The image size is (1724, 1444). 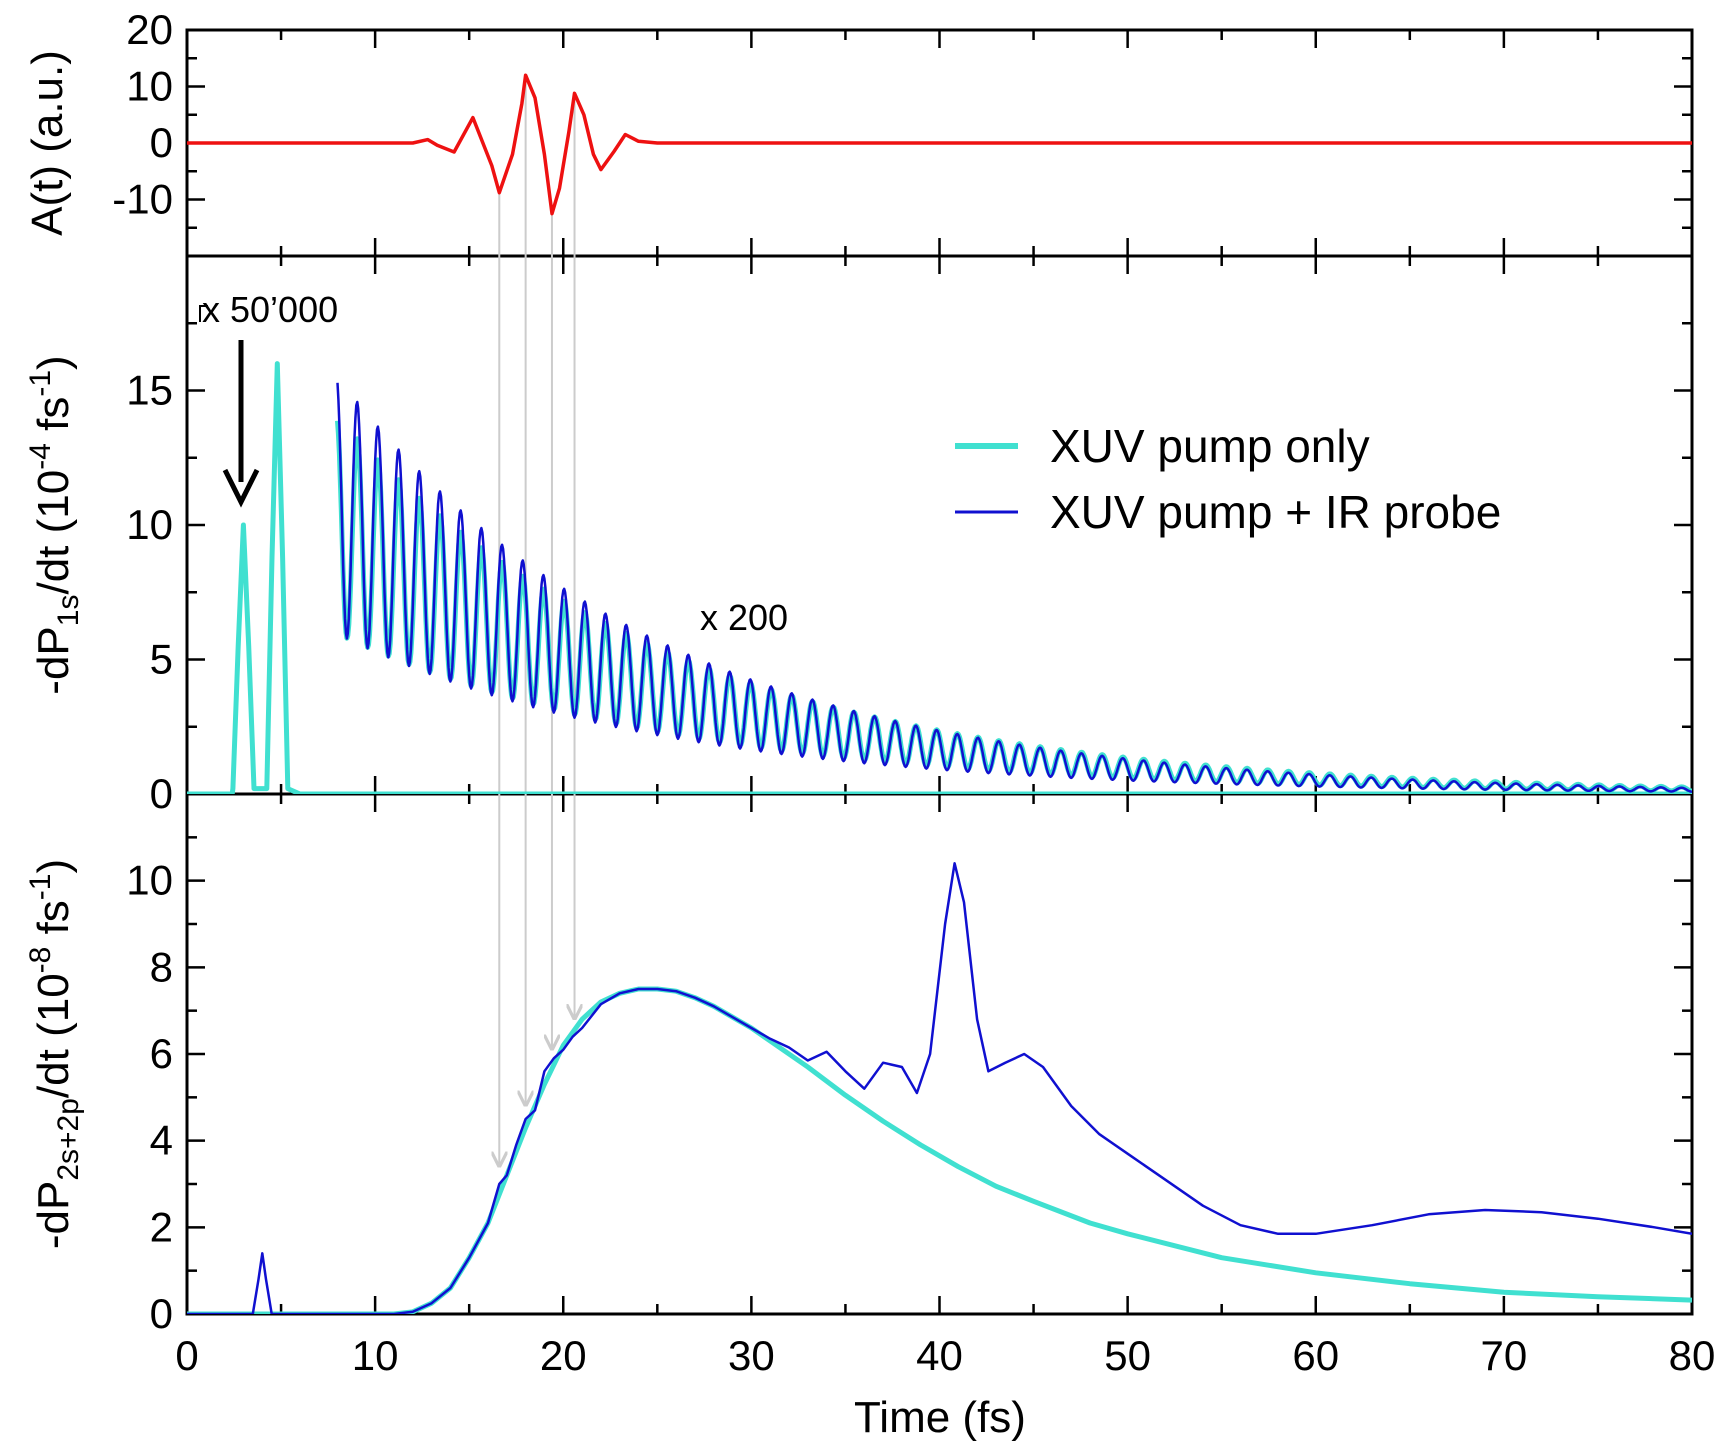 I want to click on legend-label-xuv-only: XUV pump only, so click(x=1210, y=446).